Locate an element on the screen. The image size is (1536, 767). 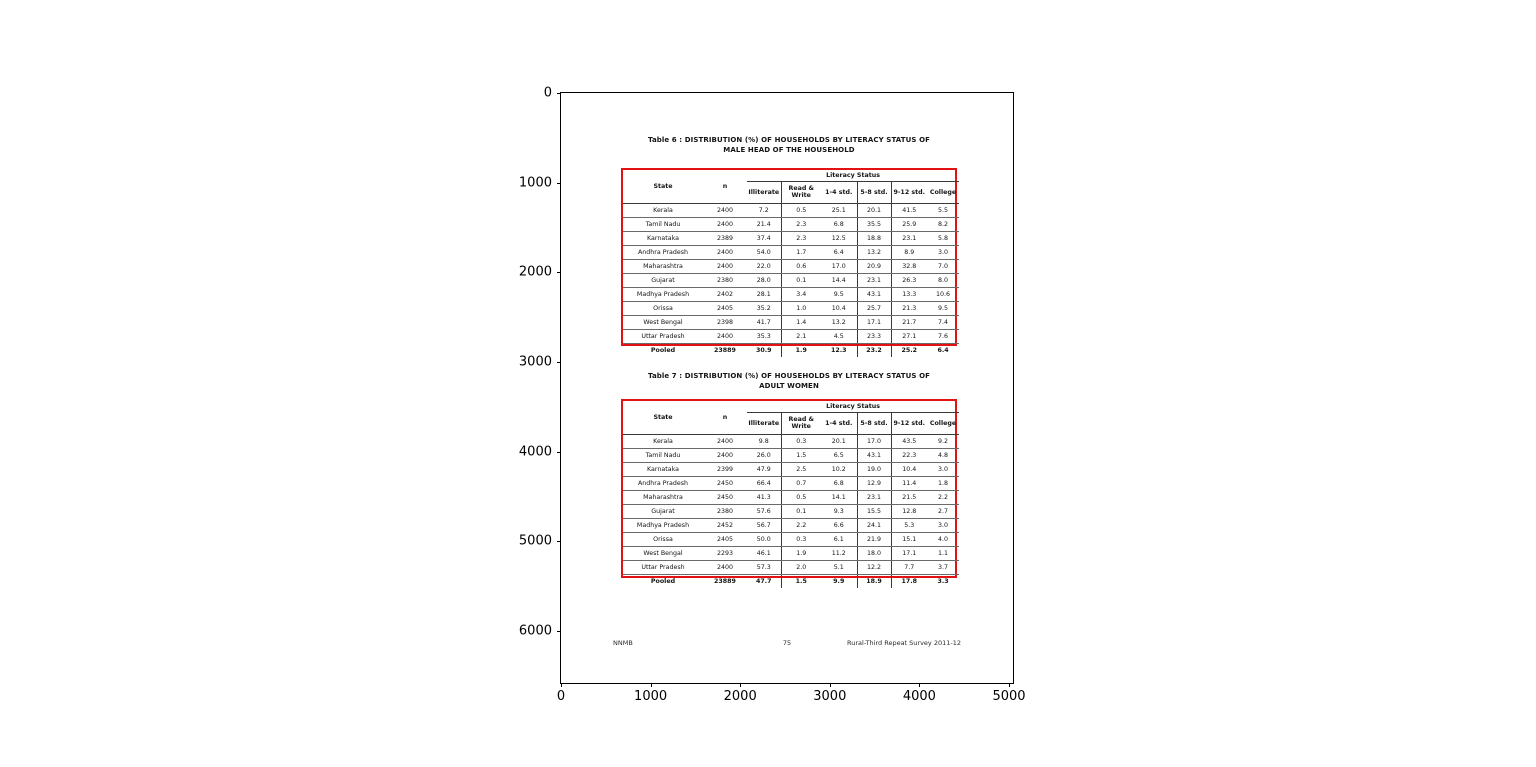
n-cell: 2293 is located at coordinates (725, 553).